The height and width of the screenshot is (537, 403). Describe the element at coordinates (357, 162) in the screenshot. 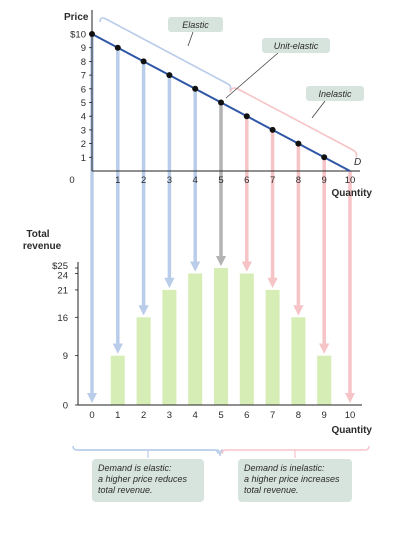

I see `demand-curve-label: D` at that location.